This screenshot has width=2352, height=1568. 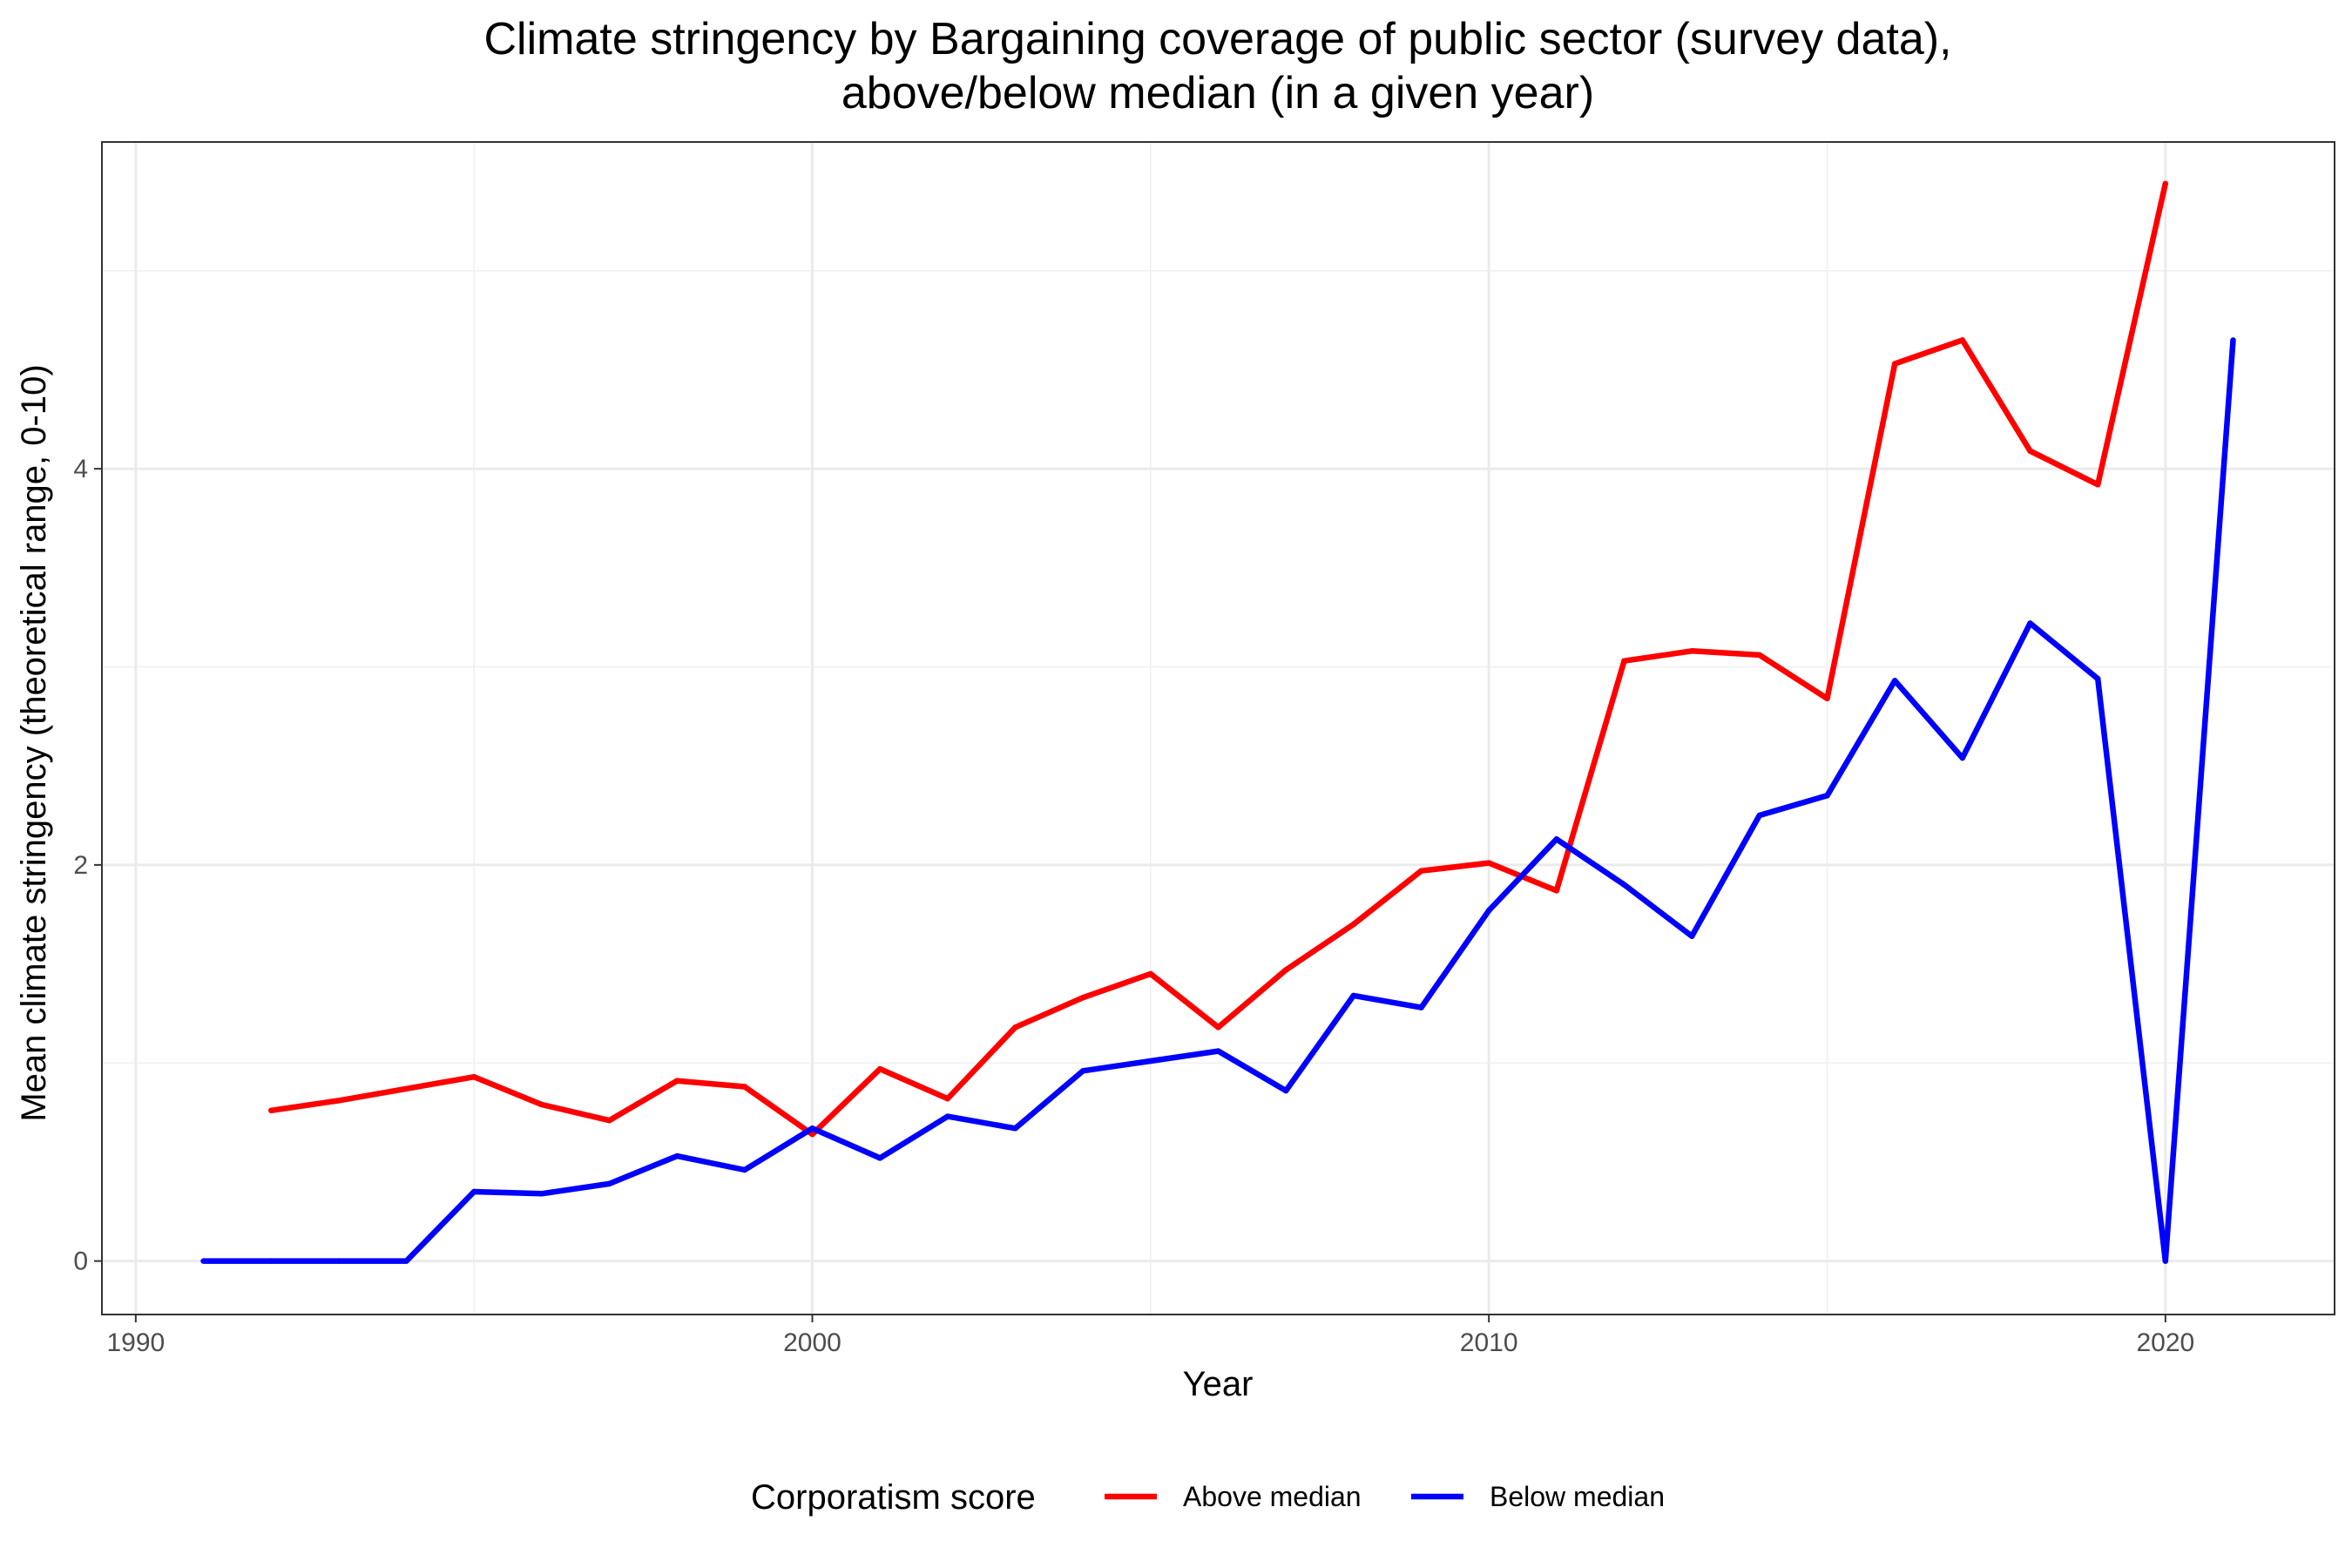 I want to click on y-tick-label: 2, so click(x=80, y=865).